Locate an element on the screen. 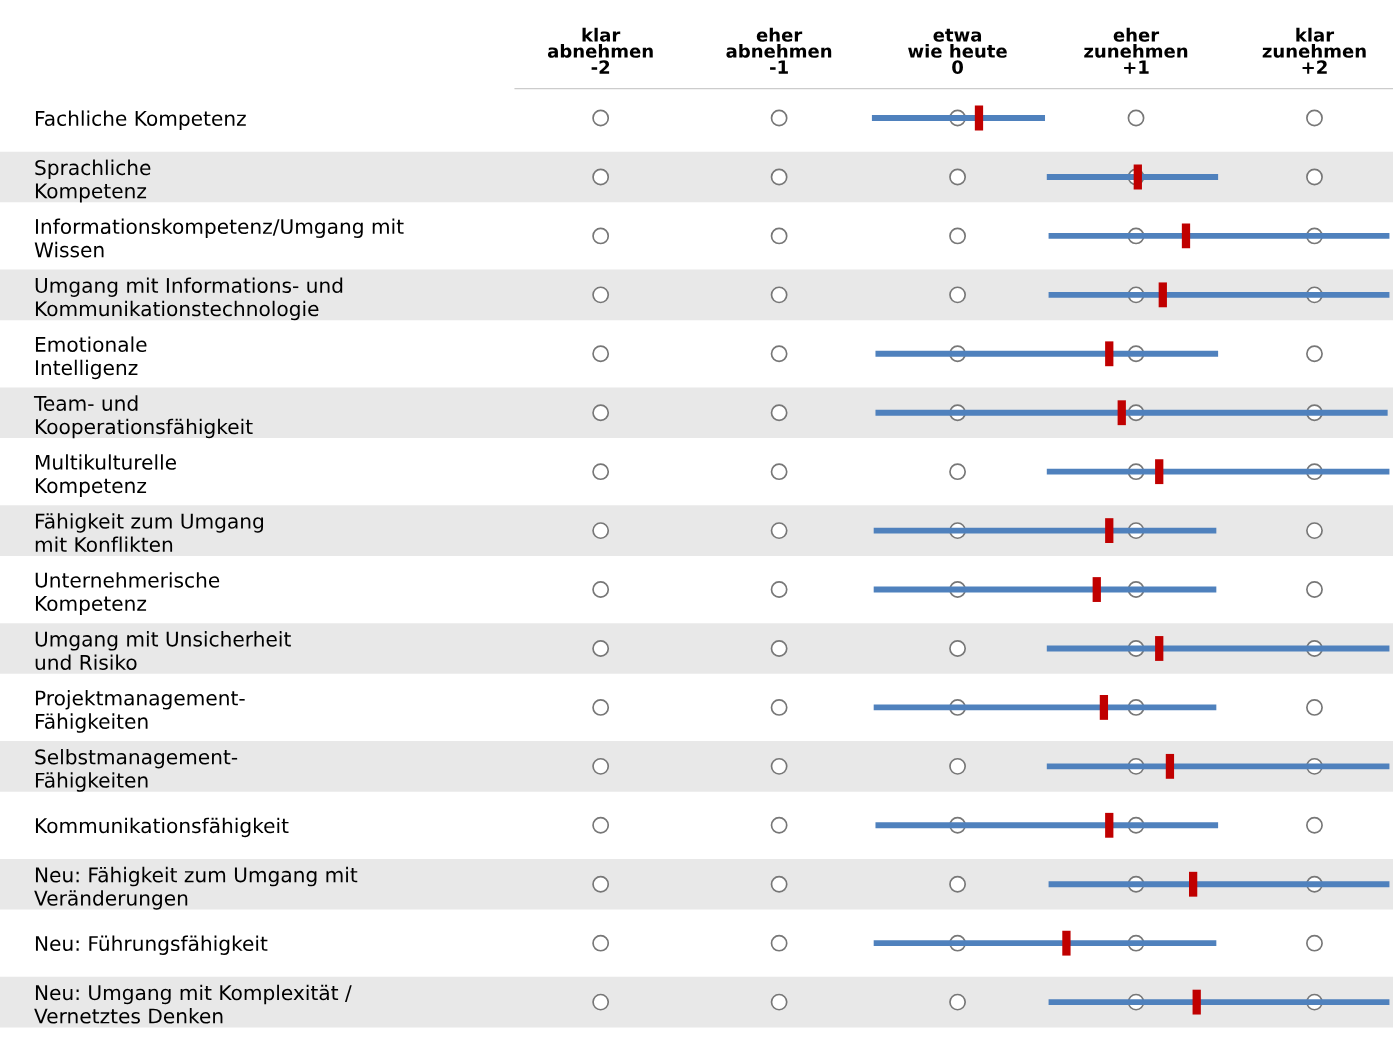  y-tick-label: Selbstmanagement- Fähigkeiten is located at coordinates (136, 770).